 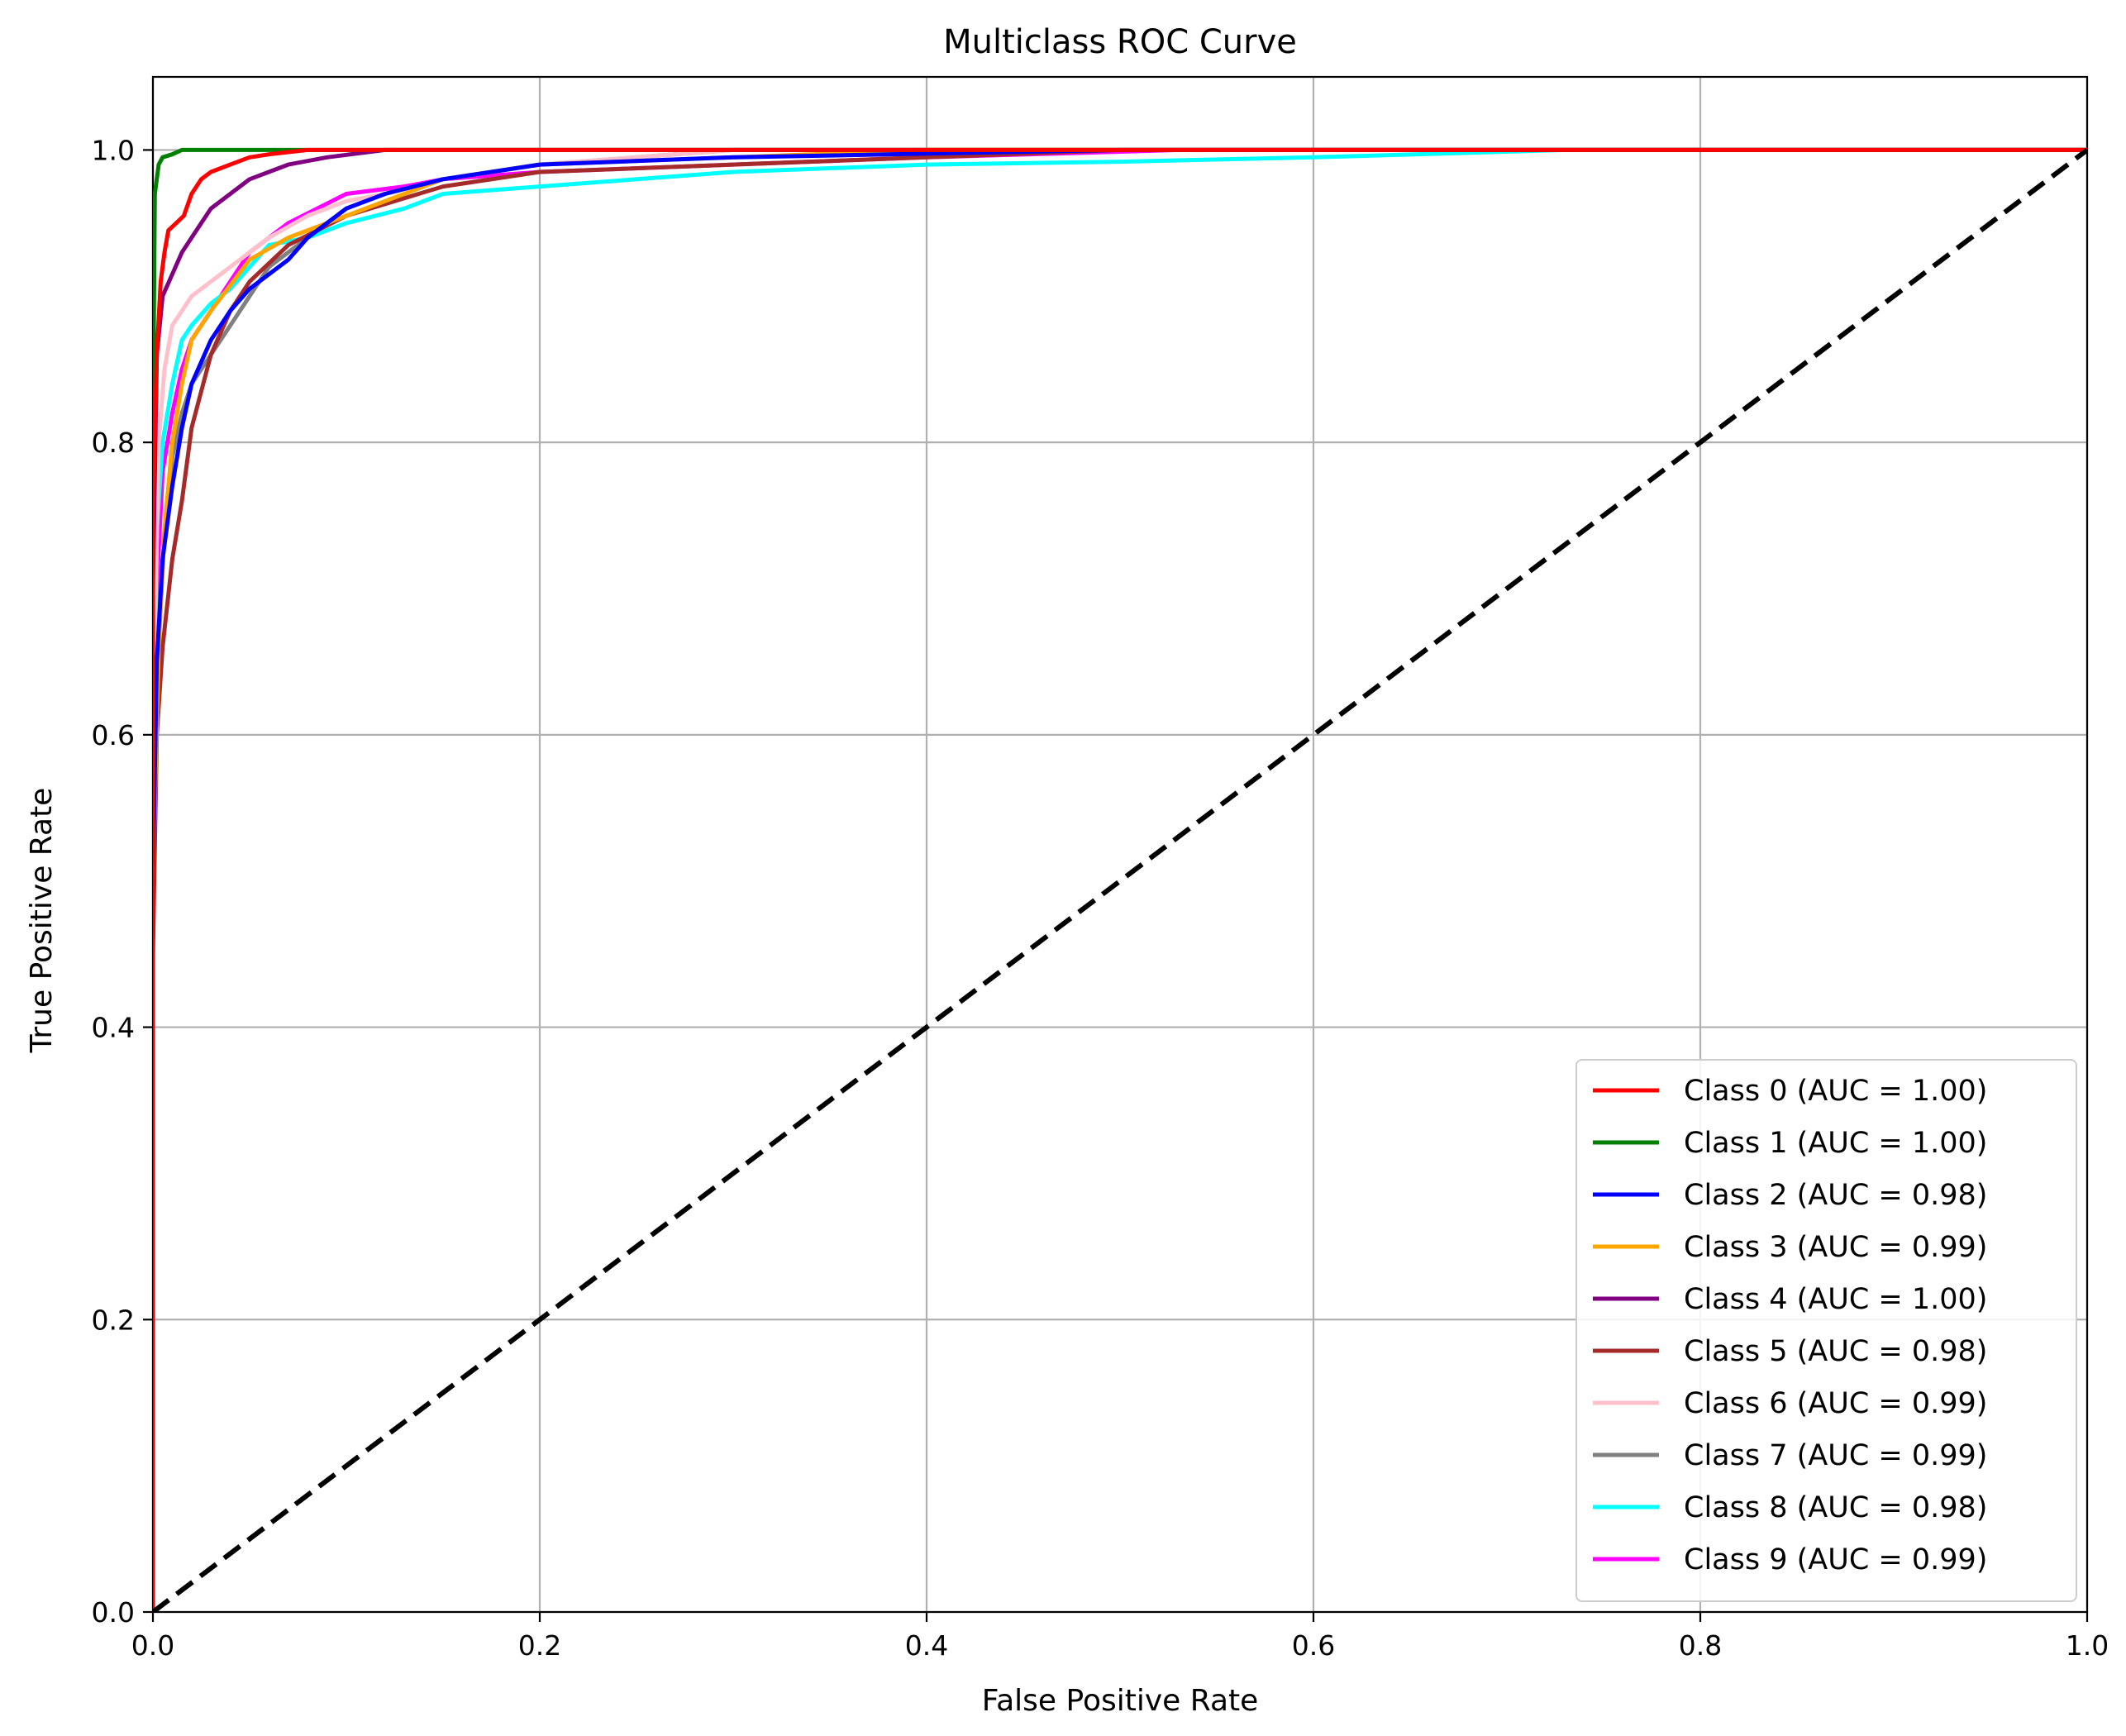 I want to click on y-tick-label: 0.6, so click(x=114, y=735).